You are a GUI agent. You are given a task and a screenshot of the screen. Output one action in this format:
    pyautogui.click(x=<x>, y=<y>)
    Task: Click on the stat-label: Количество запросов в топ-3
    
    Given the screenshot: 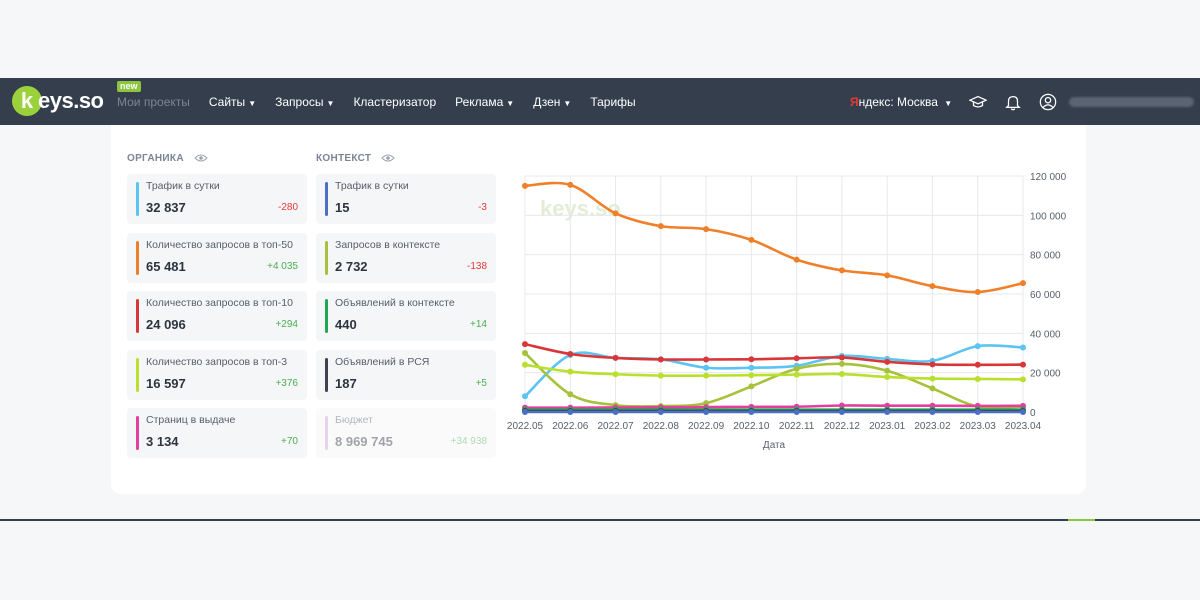 What is the action you would take?
    pyautogui.click(x=217, y=361)
    